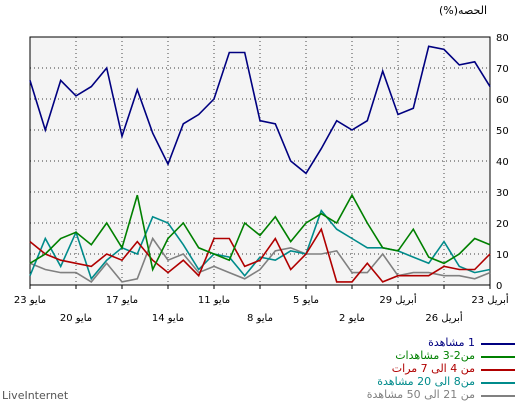 The image size is (520, 405). I want to click on legend-label: من8 الى 20 مشاهدة, so click(426, 381).